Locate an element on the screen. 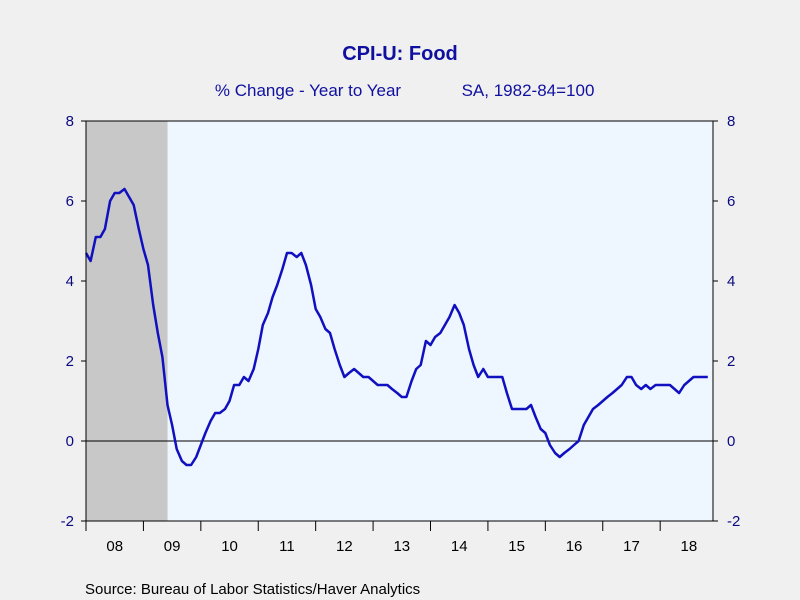 The height and width of the screenshot is (600, 800). x-tick-label: 12 is located at coordinates (344, 546).